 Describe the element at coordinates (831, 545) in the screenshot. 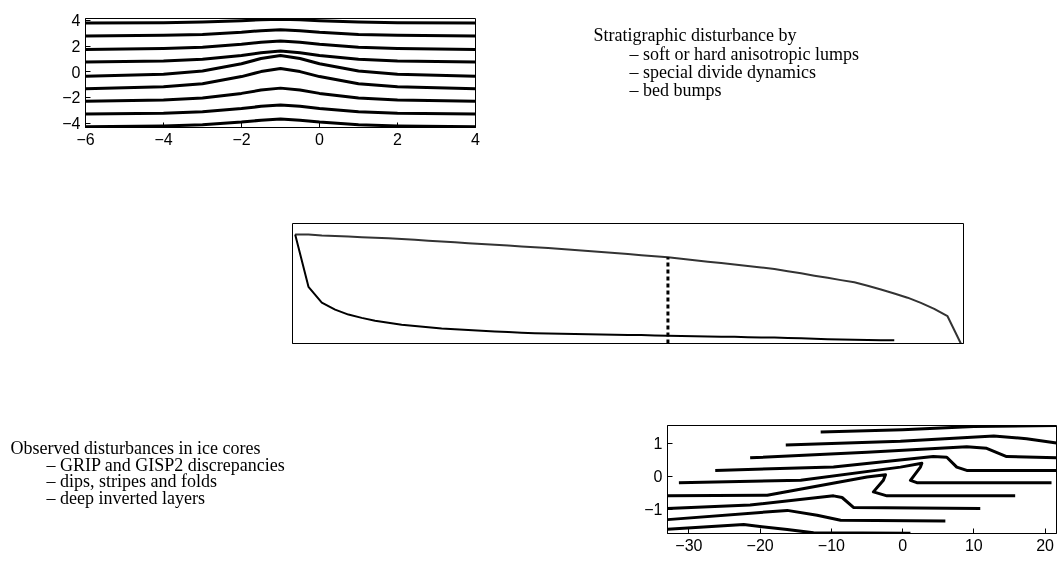

I see `x-tick-label: −10` at that location.